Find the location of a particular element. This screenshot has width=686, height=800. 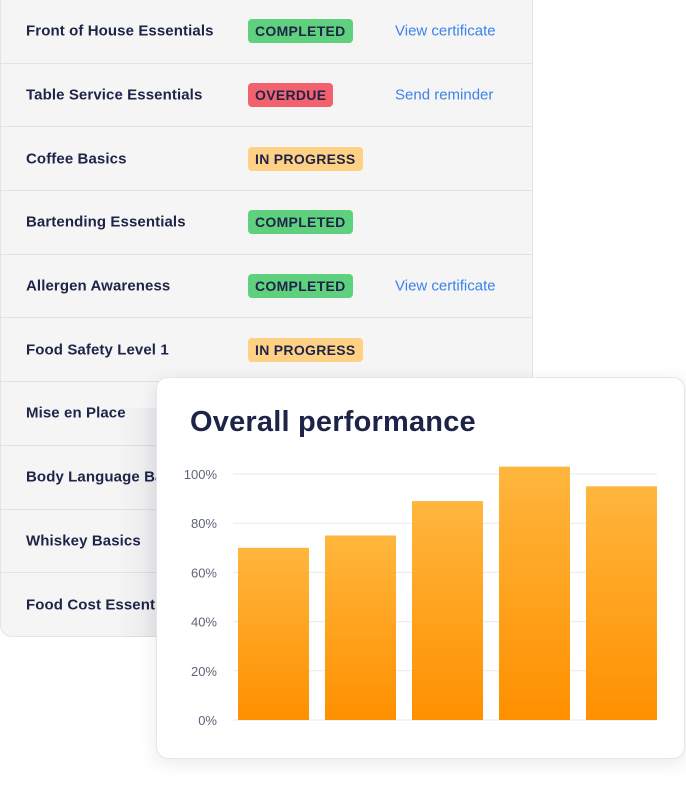

course-name: Food Safety Level 1 is located at coordinates (97, 350).